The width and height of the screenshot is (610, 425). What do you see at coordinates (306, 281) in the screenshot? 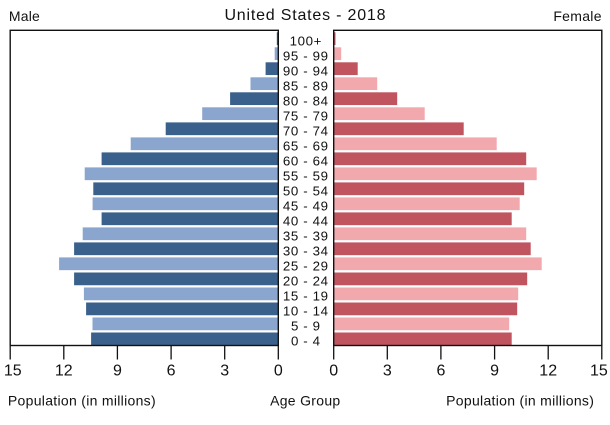
I see `svg-text: 20 - 24` at bounding box center [306, 281].